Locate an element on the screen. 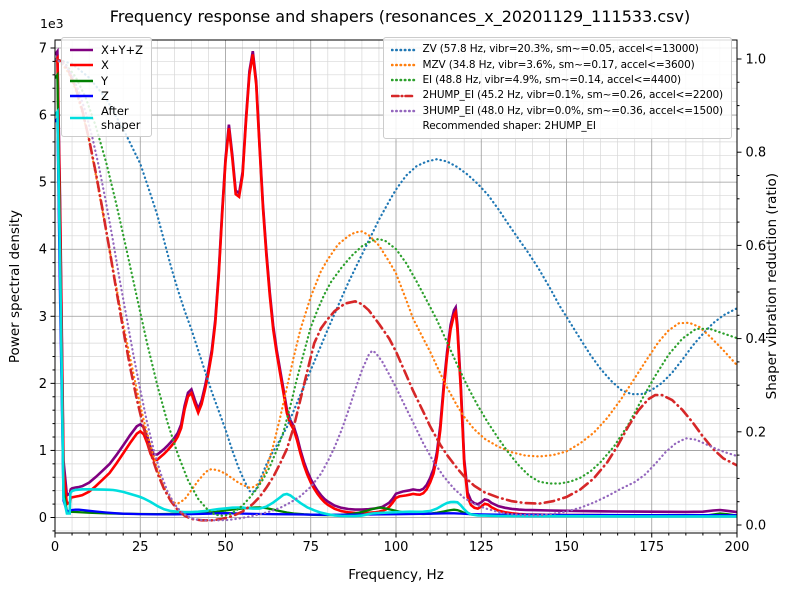 This screenshot has width=800, height=600. legend-footer-label: Recommended shaper: 2HUMP_EI is located at coordinates (509, 126).